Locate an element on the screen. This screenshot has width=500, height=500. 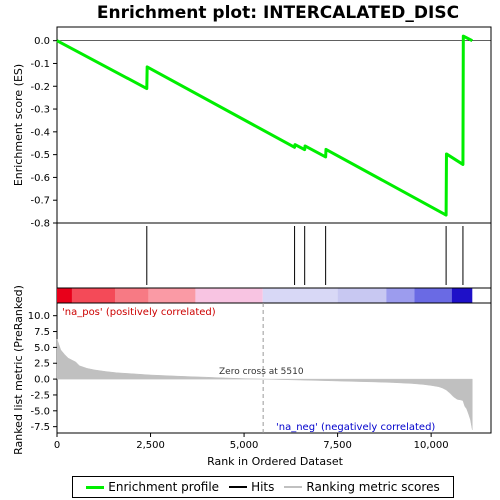
zero-cross-label: Zero cross at 5510 is located at coordinates (261, 372).